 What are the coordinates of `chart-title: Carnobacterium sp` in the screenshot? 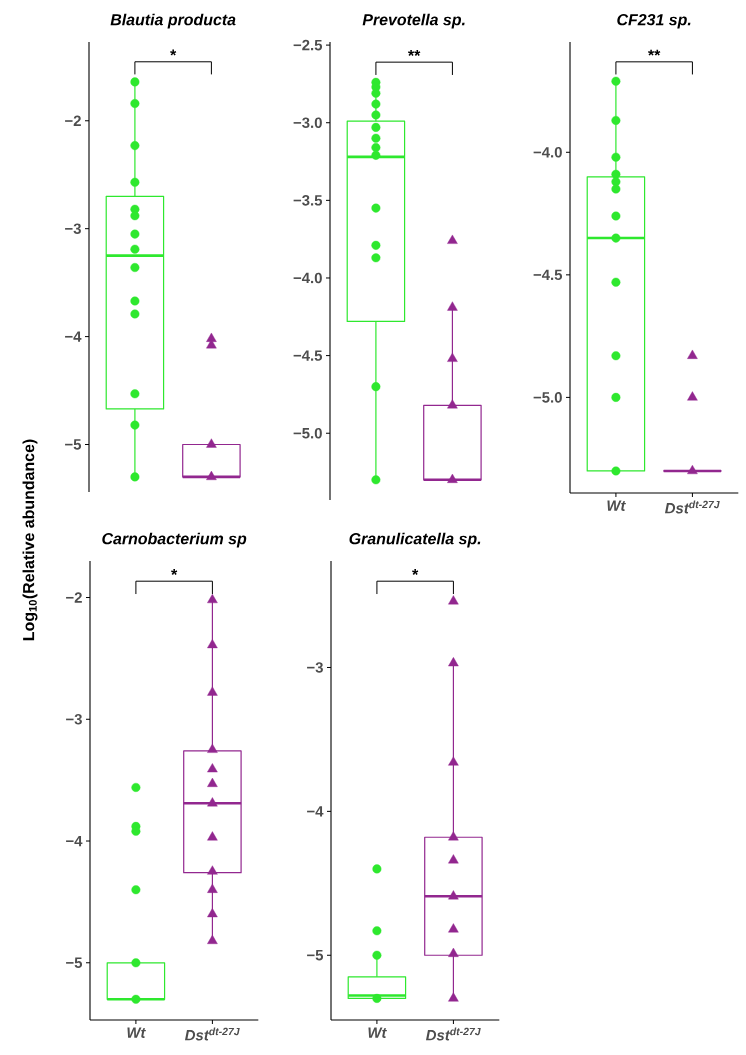 It's located at (174, 540).